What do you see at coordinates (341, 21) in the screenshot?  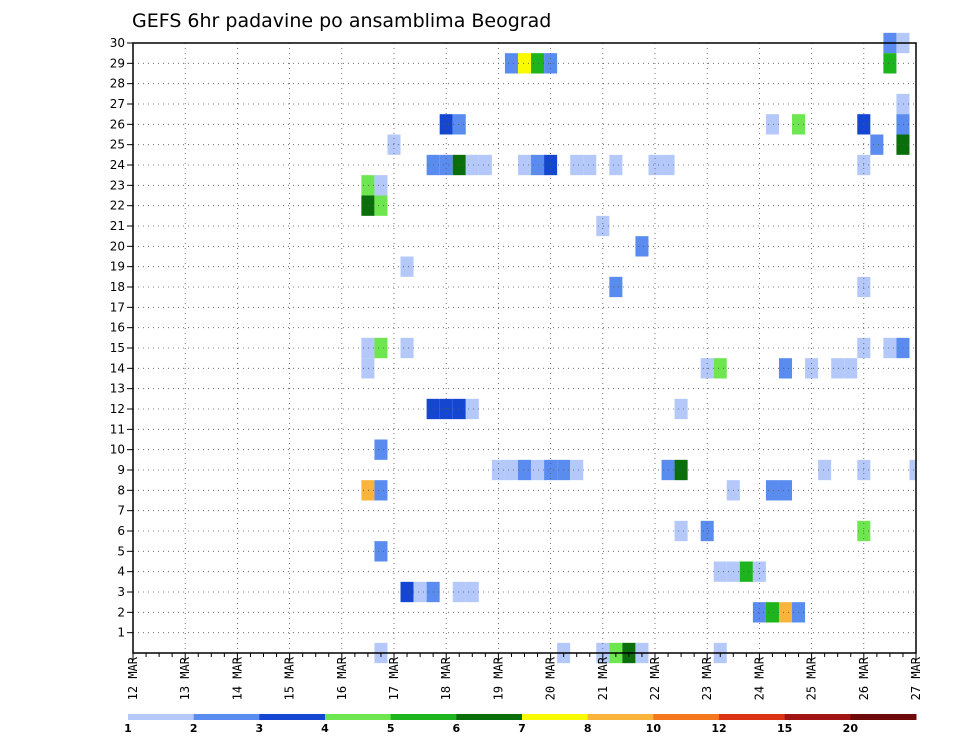 I see `chart-title: GEFS 6hr padavine po ansamblima Beograd` at bounding box center [341, 21].